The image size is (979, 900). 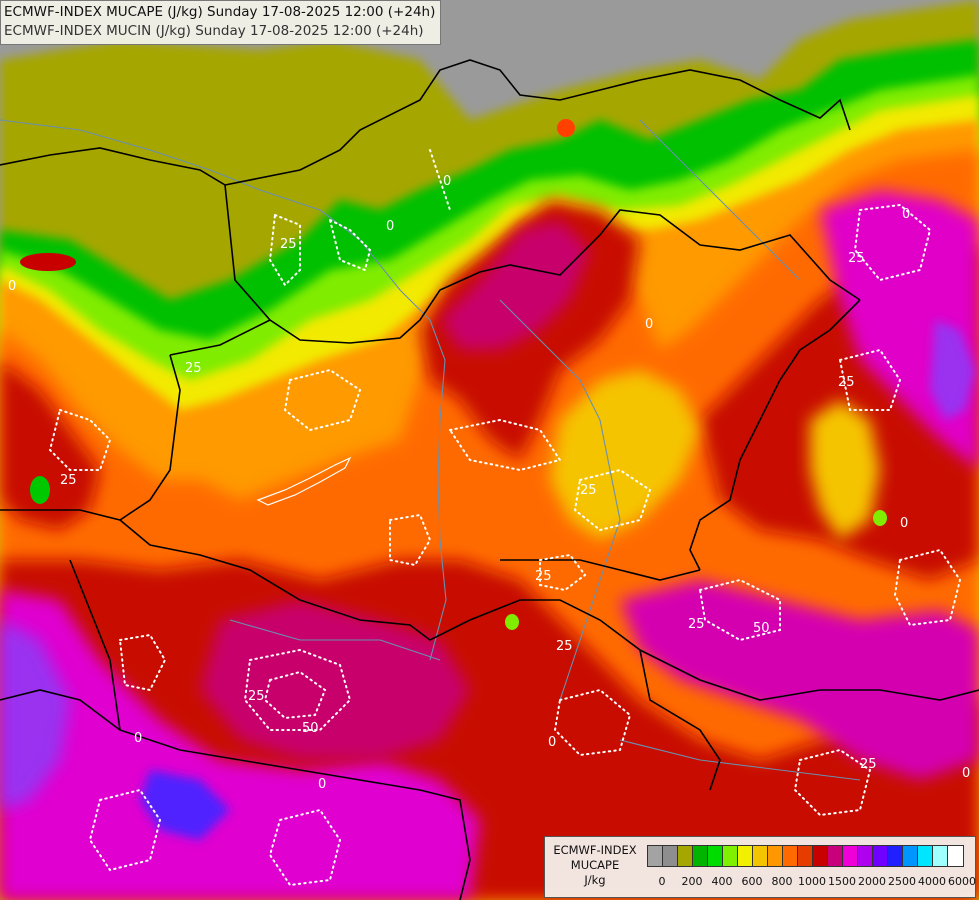 I want to click on cape-region-magenta-southeast, so click(x=799, y=680).